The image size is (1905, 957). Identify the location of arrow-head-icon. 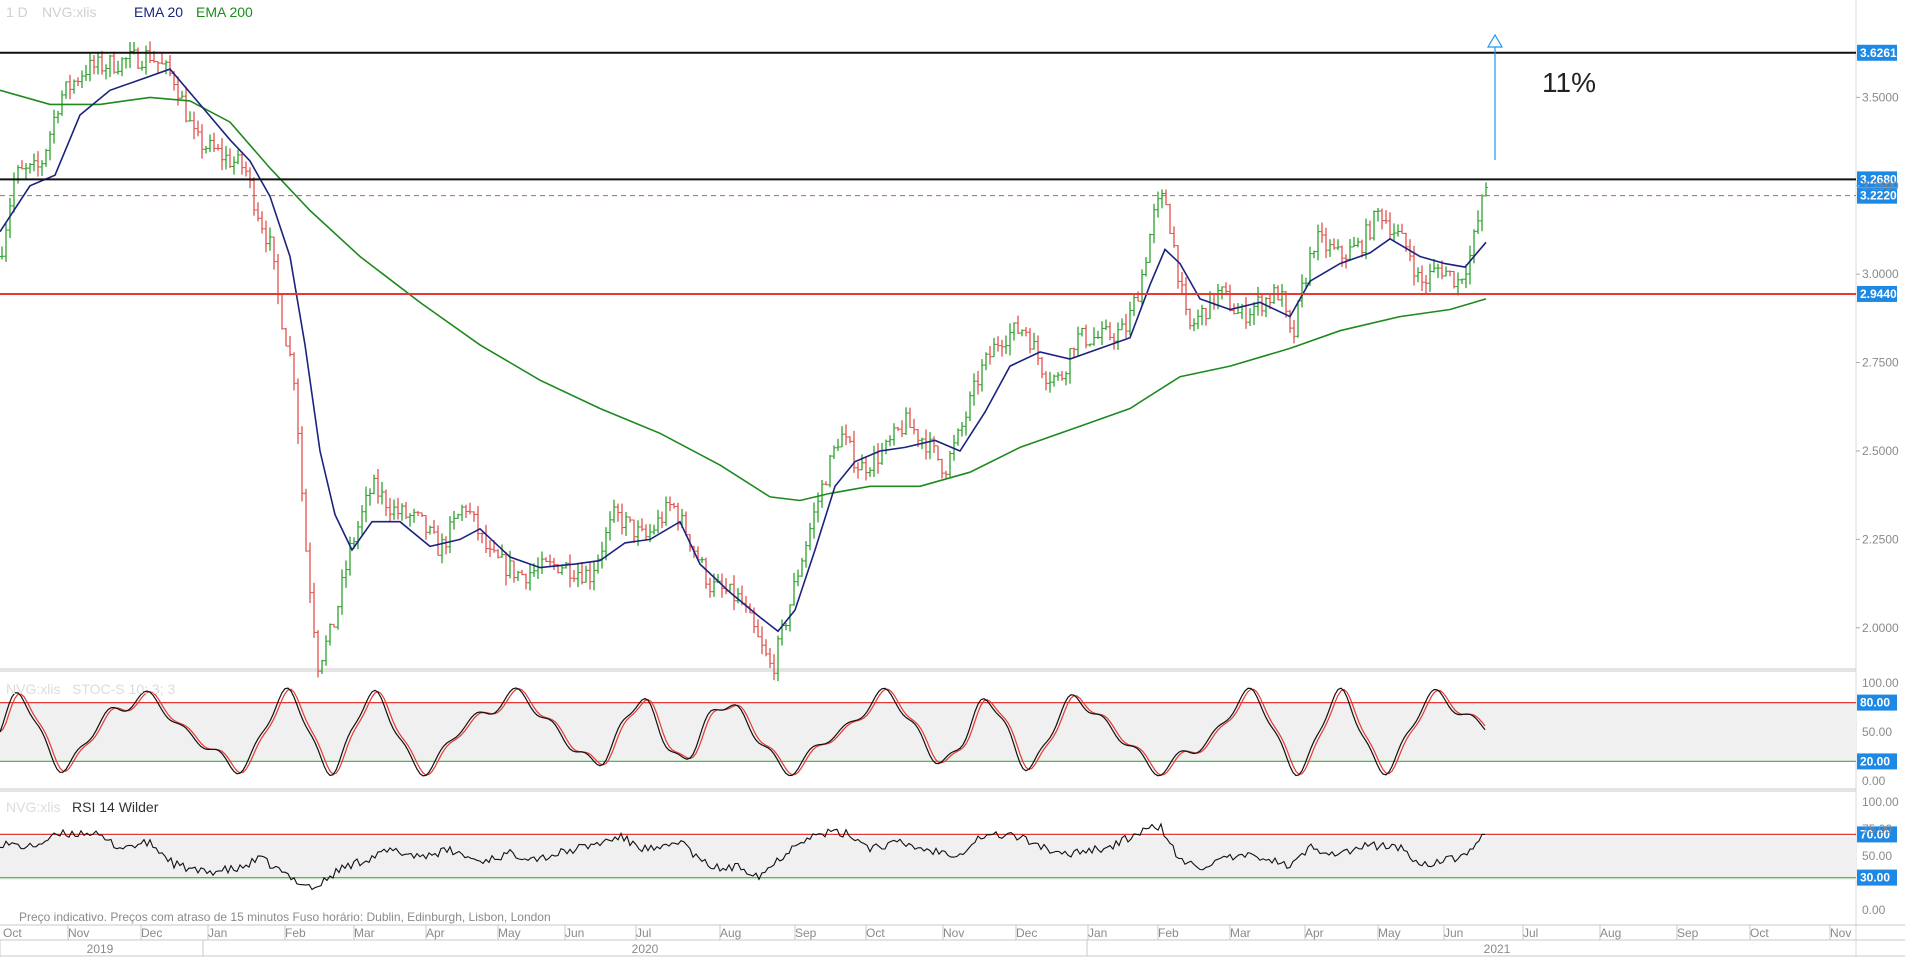
(1495, 40).